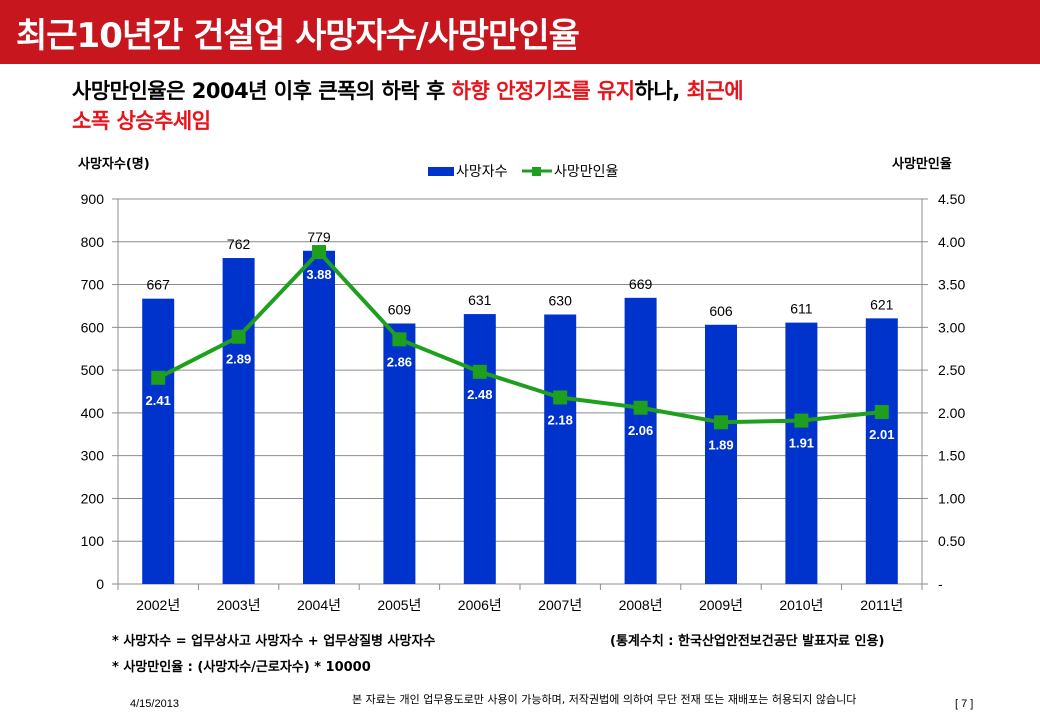 This screenshot has width=1040, height=720. I want to click on left-tick-label: 800, so click(93, 242).